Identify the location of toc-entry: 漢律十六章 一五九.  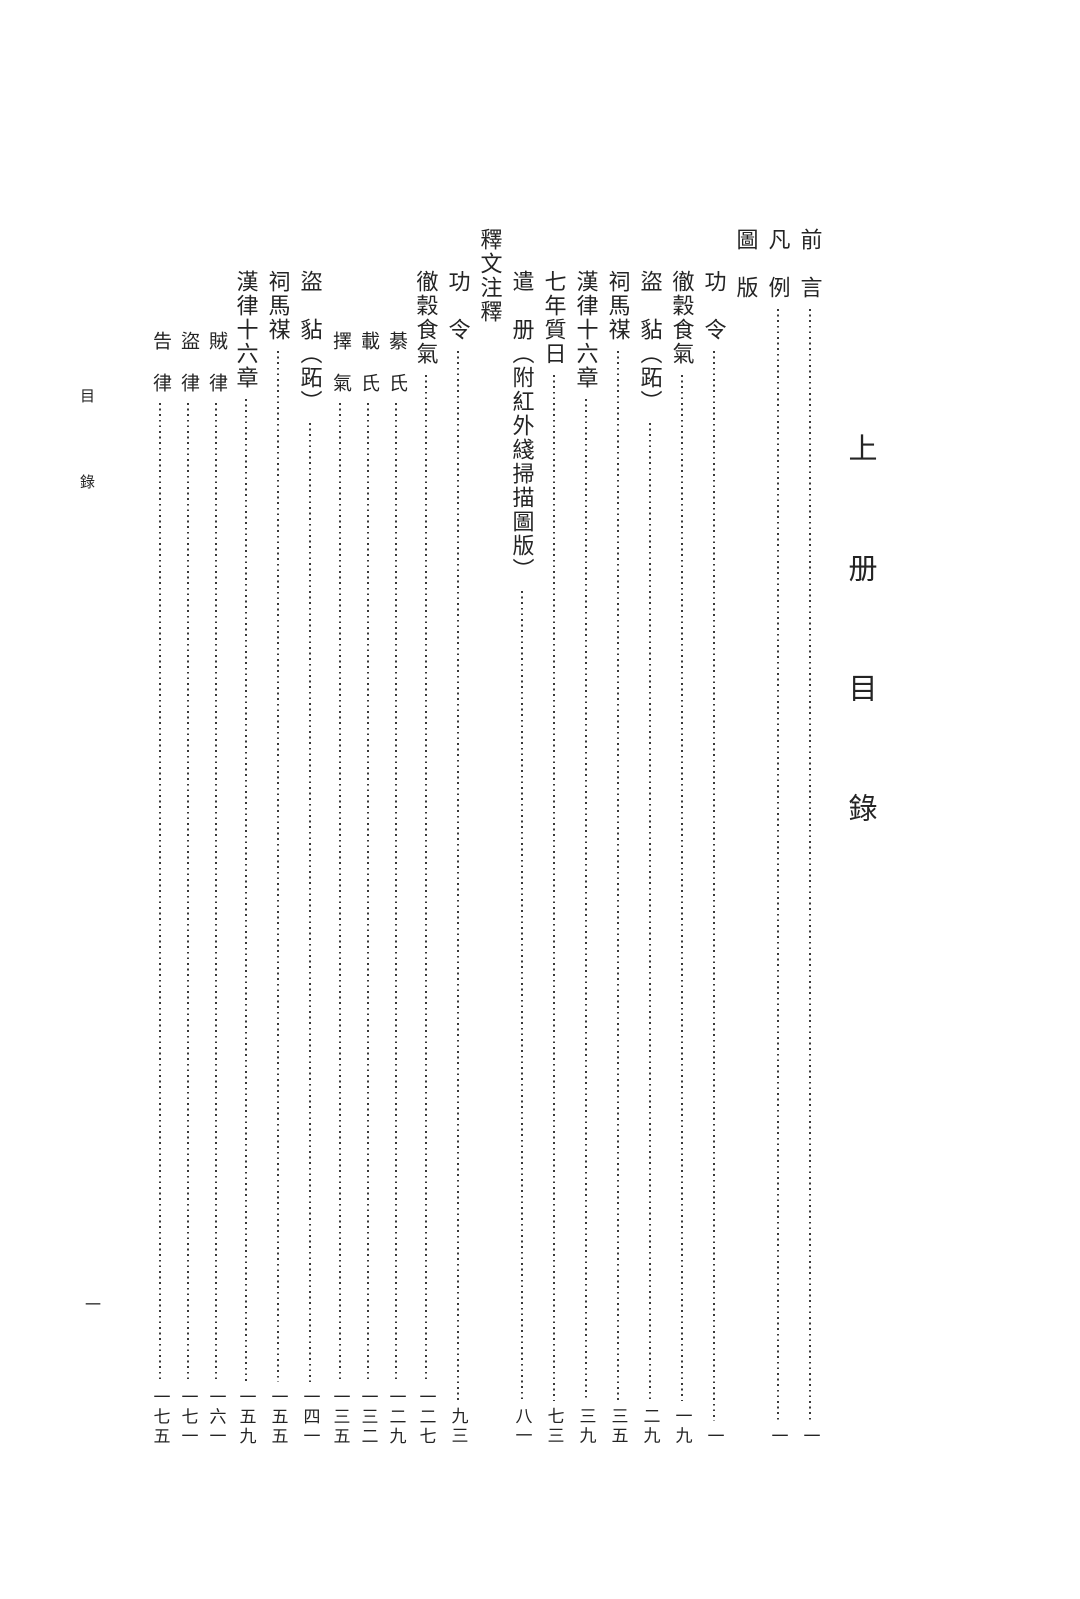
(246, 837).